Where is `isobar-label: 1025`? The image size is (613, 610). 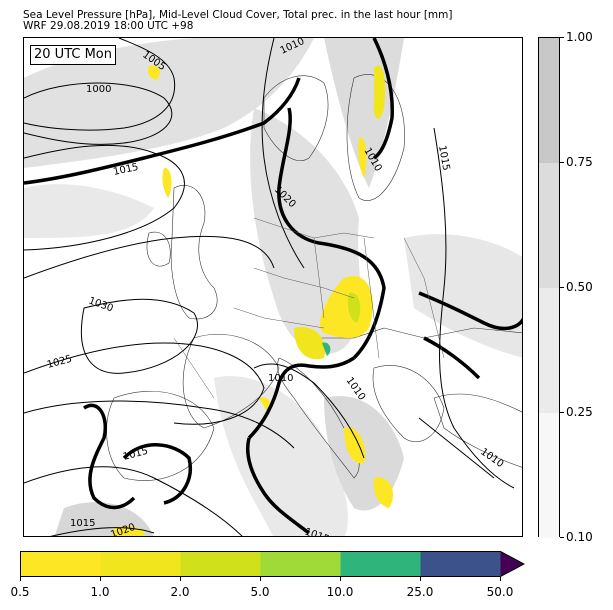
isobar-label: 1025 is located at coordinates (59, 362).